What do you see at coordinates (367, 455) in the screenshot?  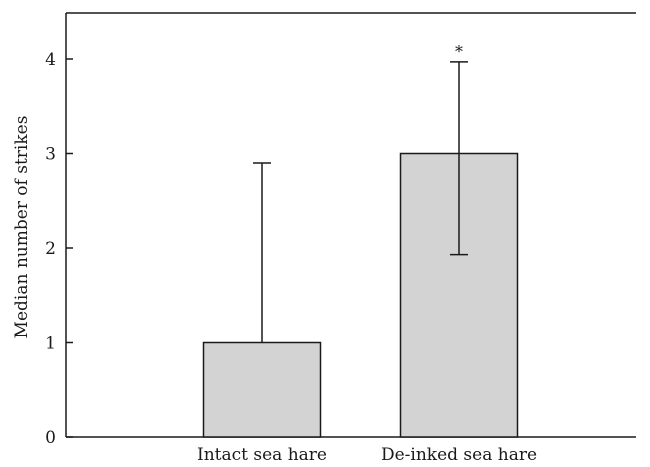 I see `x-axis-category-labels: Intact sea hare De-inked sea hare` at bounding box center [367, 455].